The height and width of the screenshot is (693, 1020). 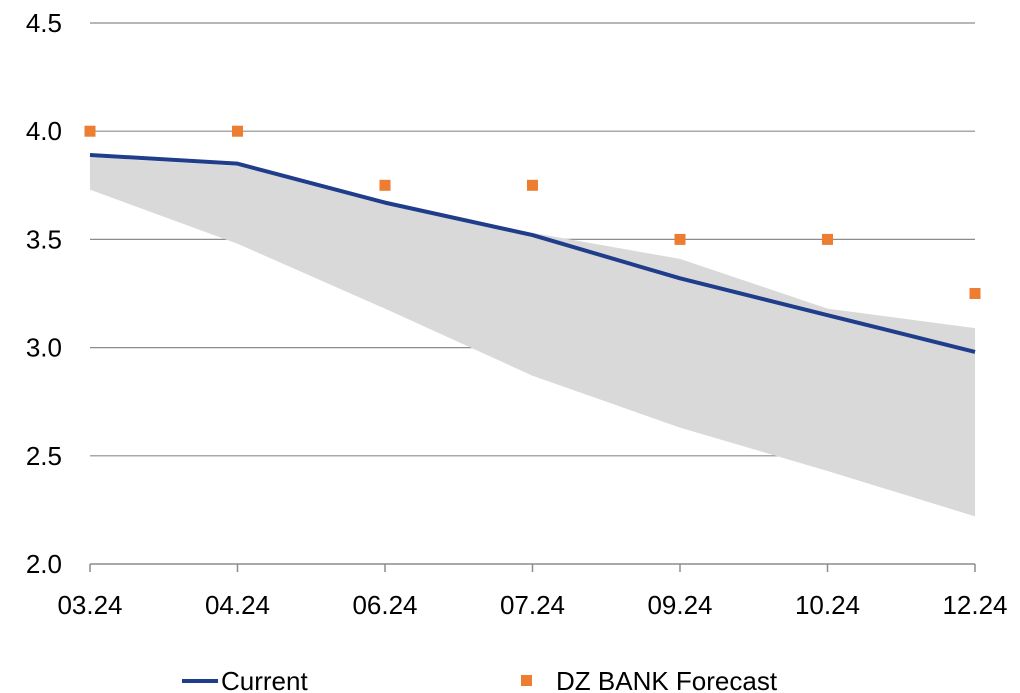 What do you see at coordinates (237, 605) in the screenshot?
I see `x-tick-label: 04.24` at bounding box center [237, 605].